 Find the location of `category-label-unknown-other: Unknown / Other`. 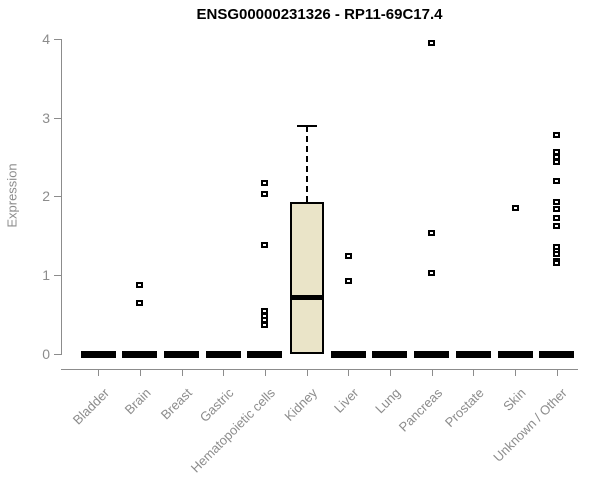

category-label-unknown-other: Unknown / Other is located at coordinates (530, 425).